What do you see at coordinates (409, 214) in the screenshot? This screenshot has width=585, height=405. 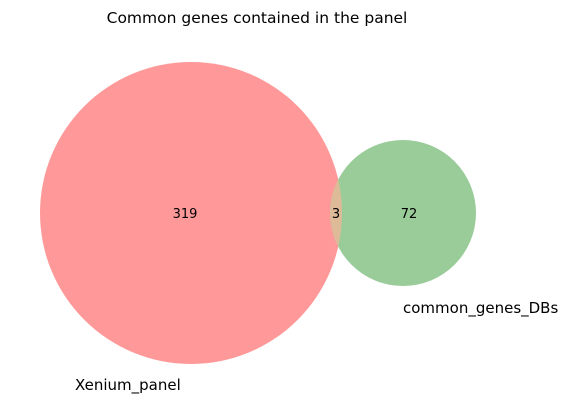 I see `common-genes-only-count: 72` at bounding box center [409, 214].